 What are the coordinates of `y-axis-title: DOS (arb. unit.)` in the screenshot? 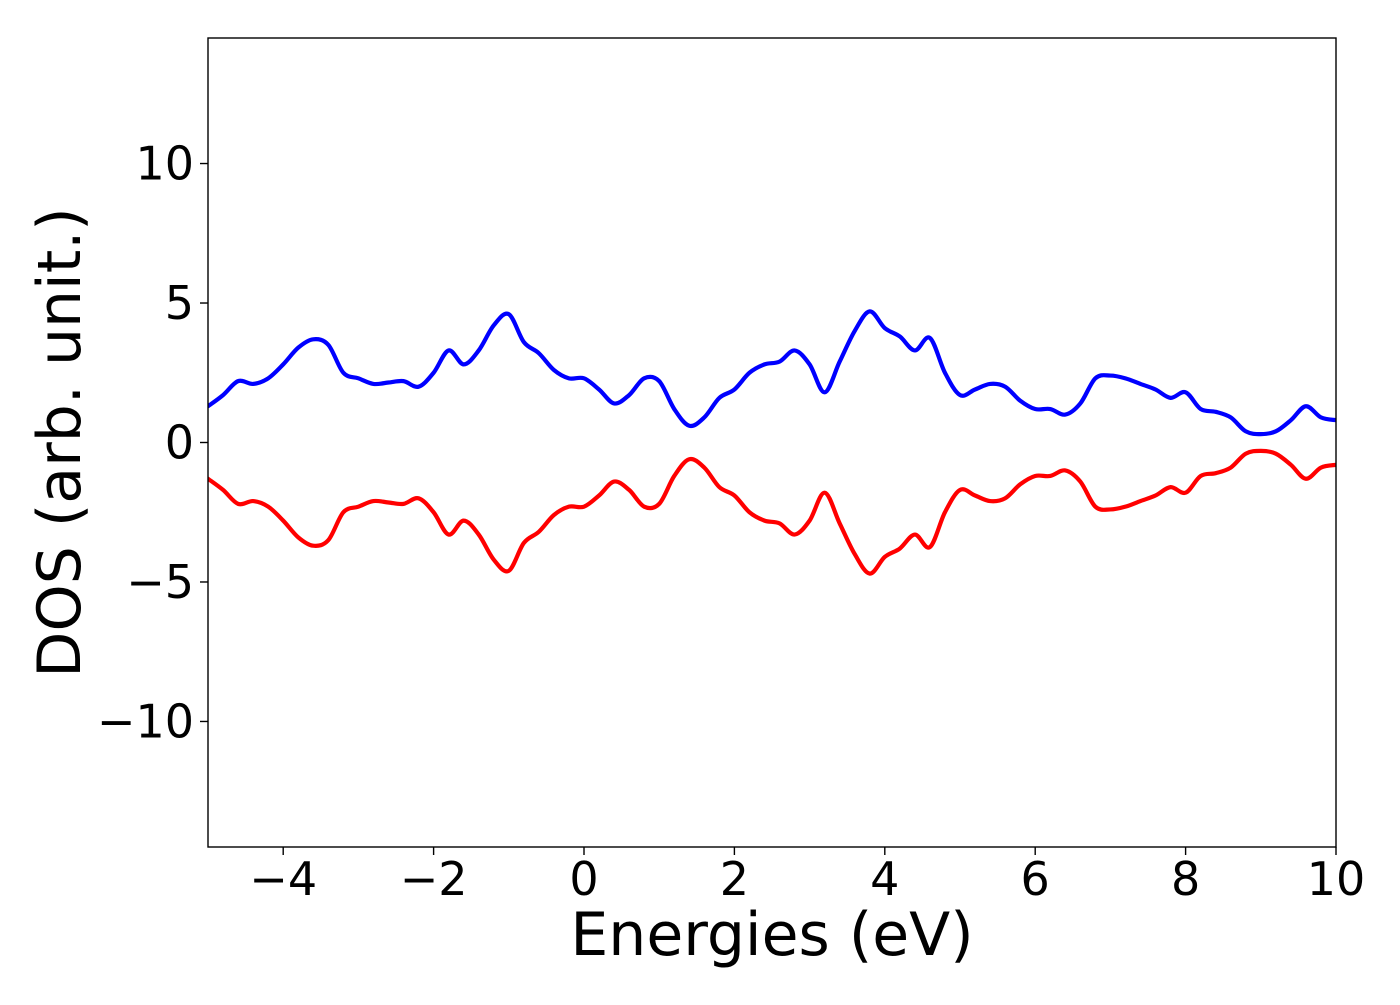 It's located at (60, 442).